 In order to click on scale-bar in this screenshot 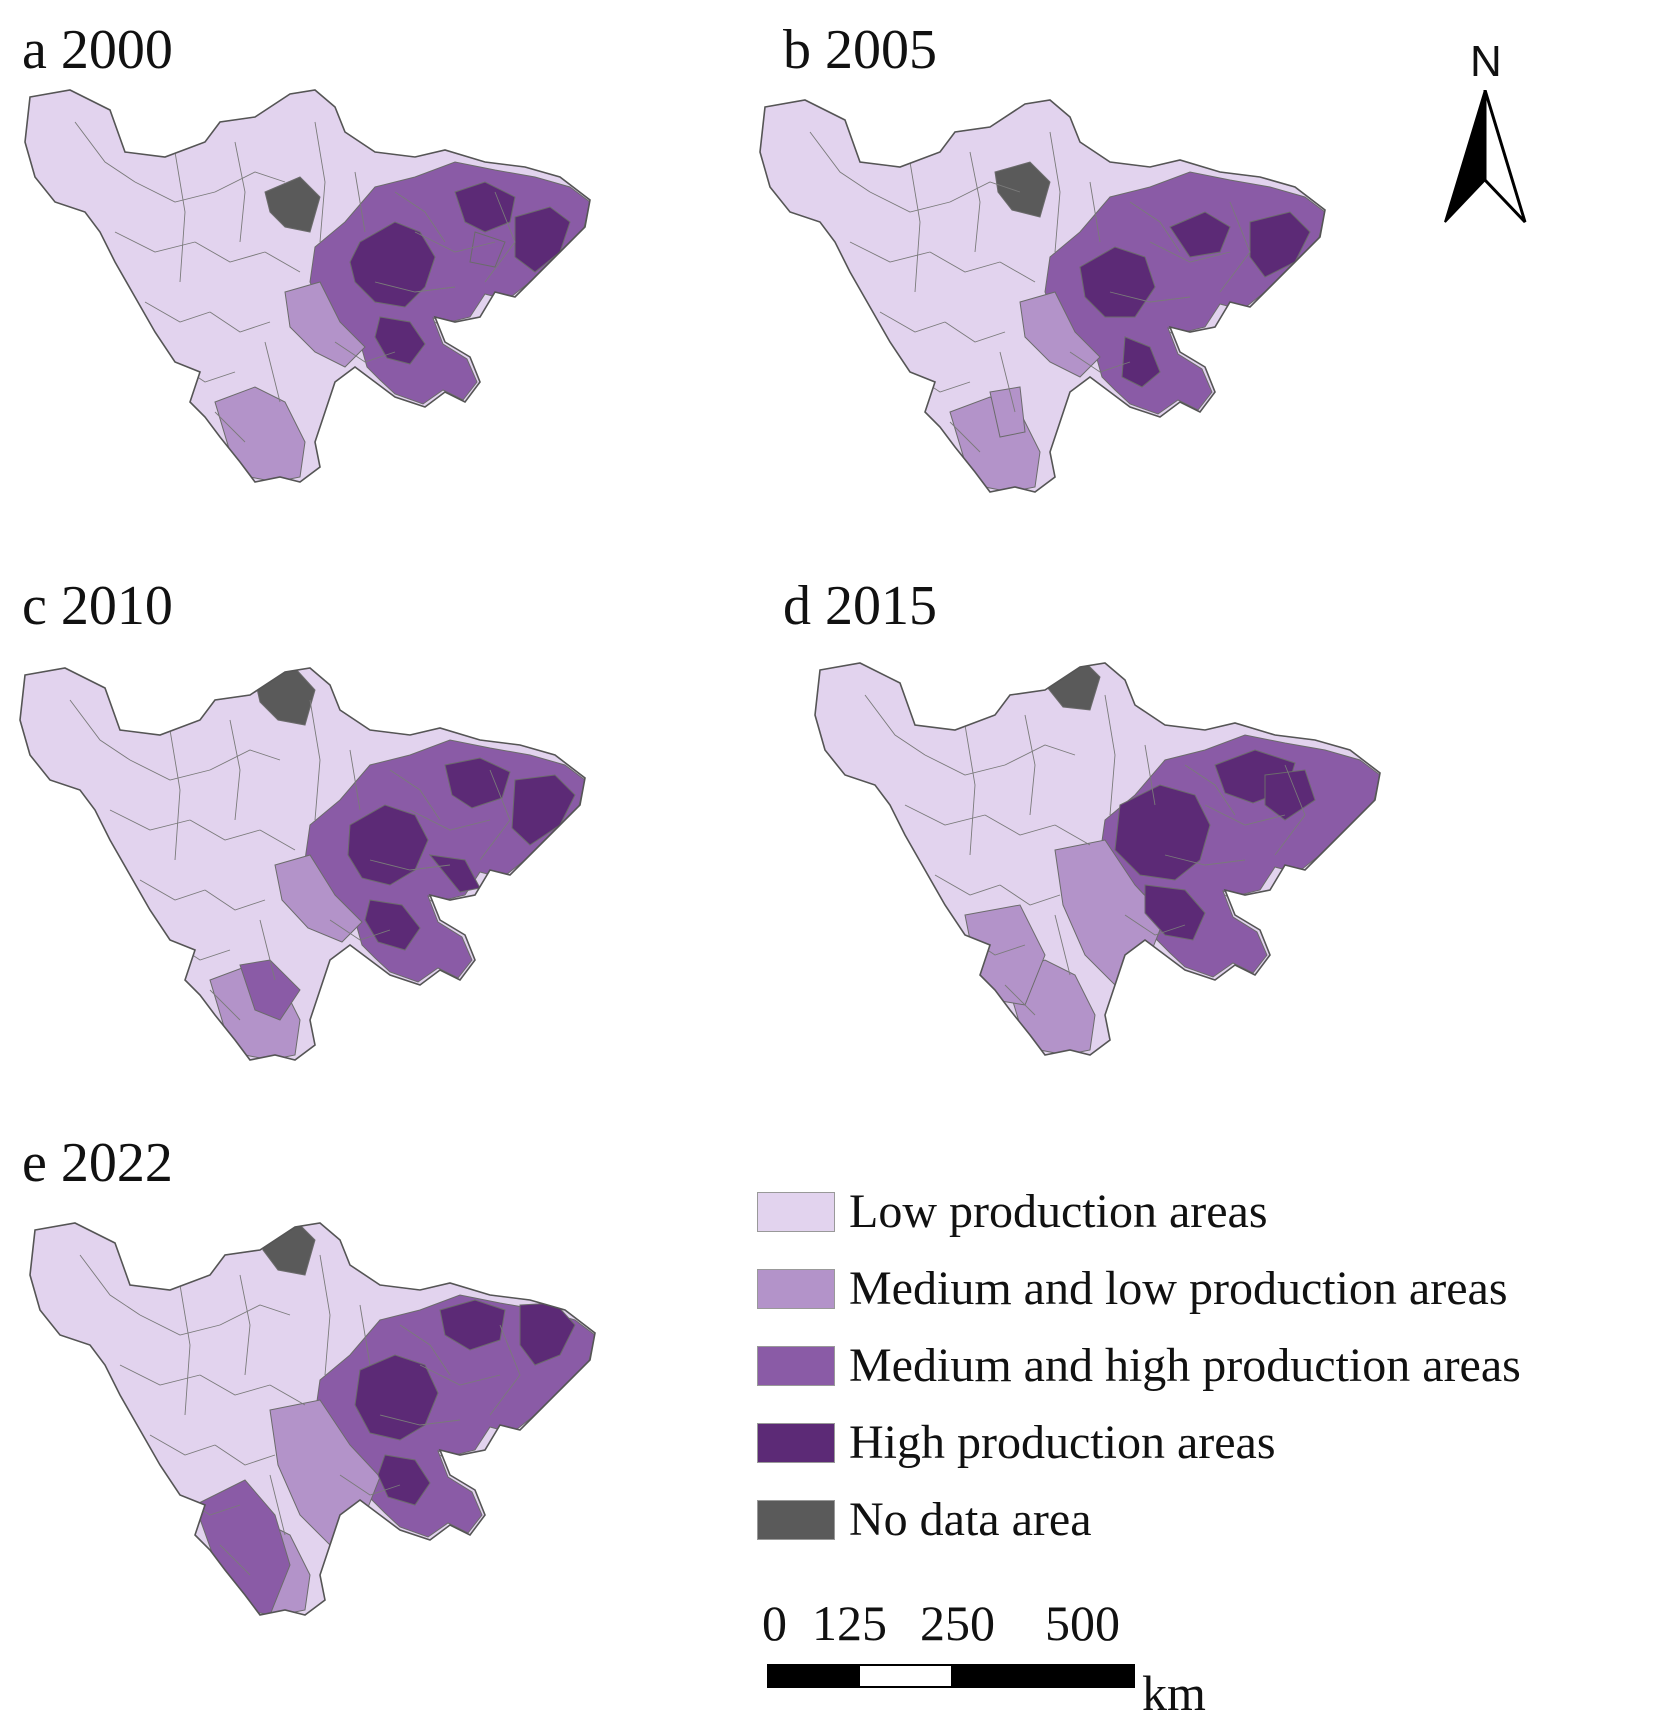, I will do `click(951, 1676)`.